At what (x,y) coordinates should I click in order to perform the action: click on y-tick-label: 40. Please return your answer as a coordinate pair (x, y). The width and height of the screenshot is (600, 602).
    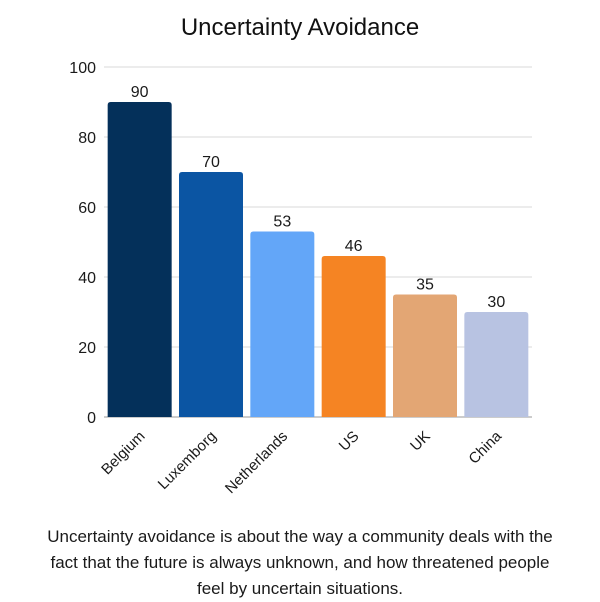
    Looking at the image, I should click on (87, 278).